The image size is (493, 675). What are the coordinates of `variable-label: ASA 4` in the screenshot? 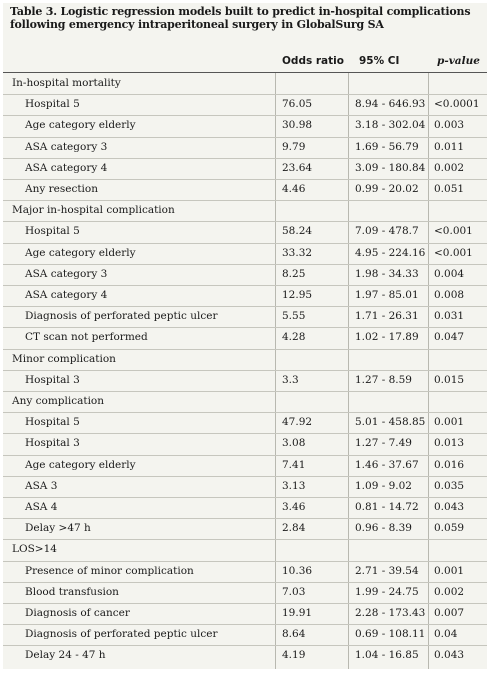 It's located at (41, 507).